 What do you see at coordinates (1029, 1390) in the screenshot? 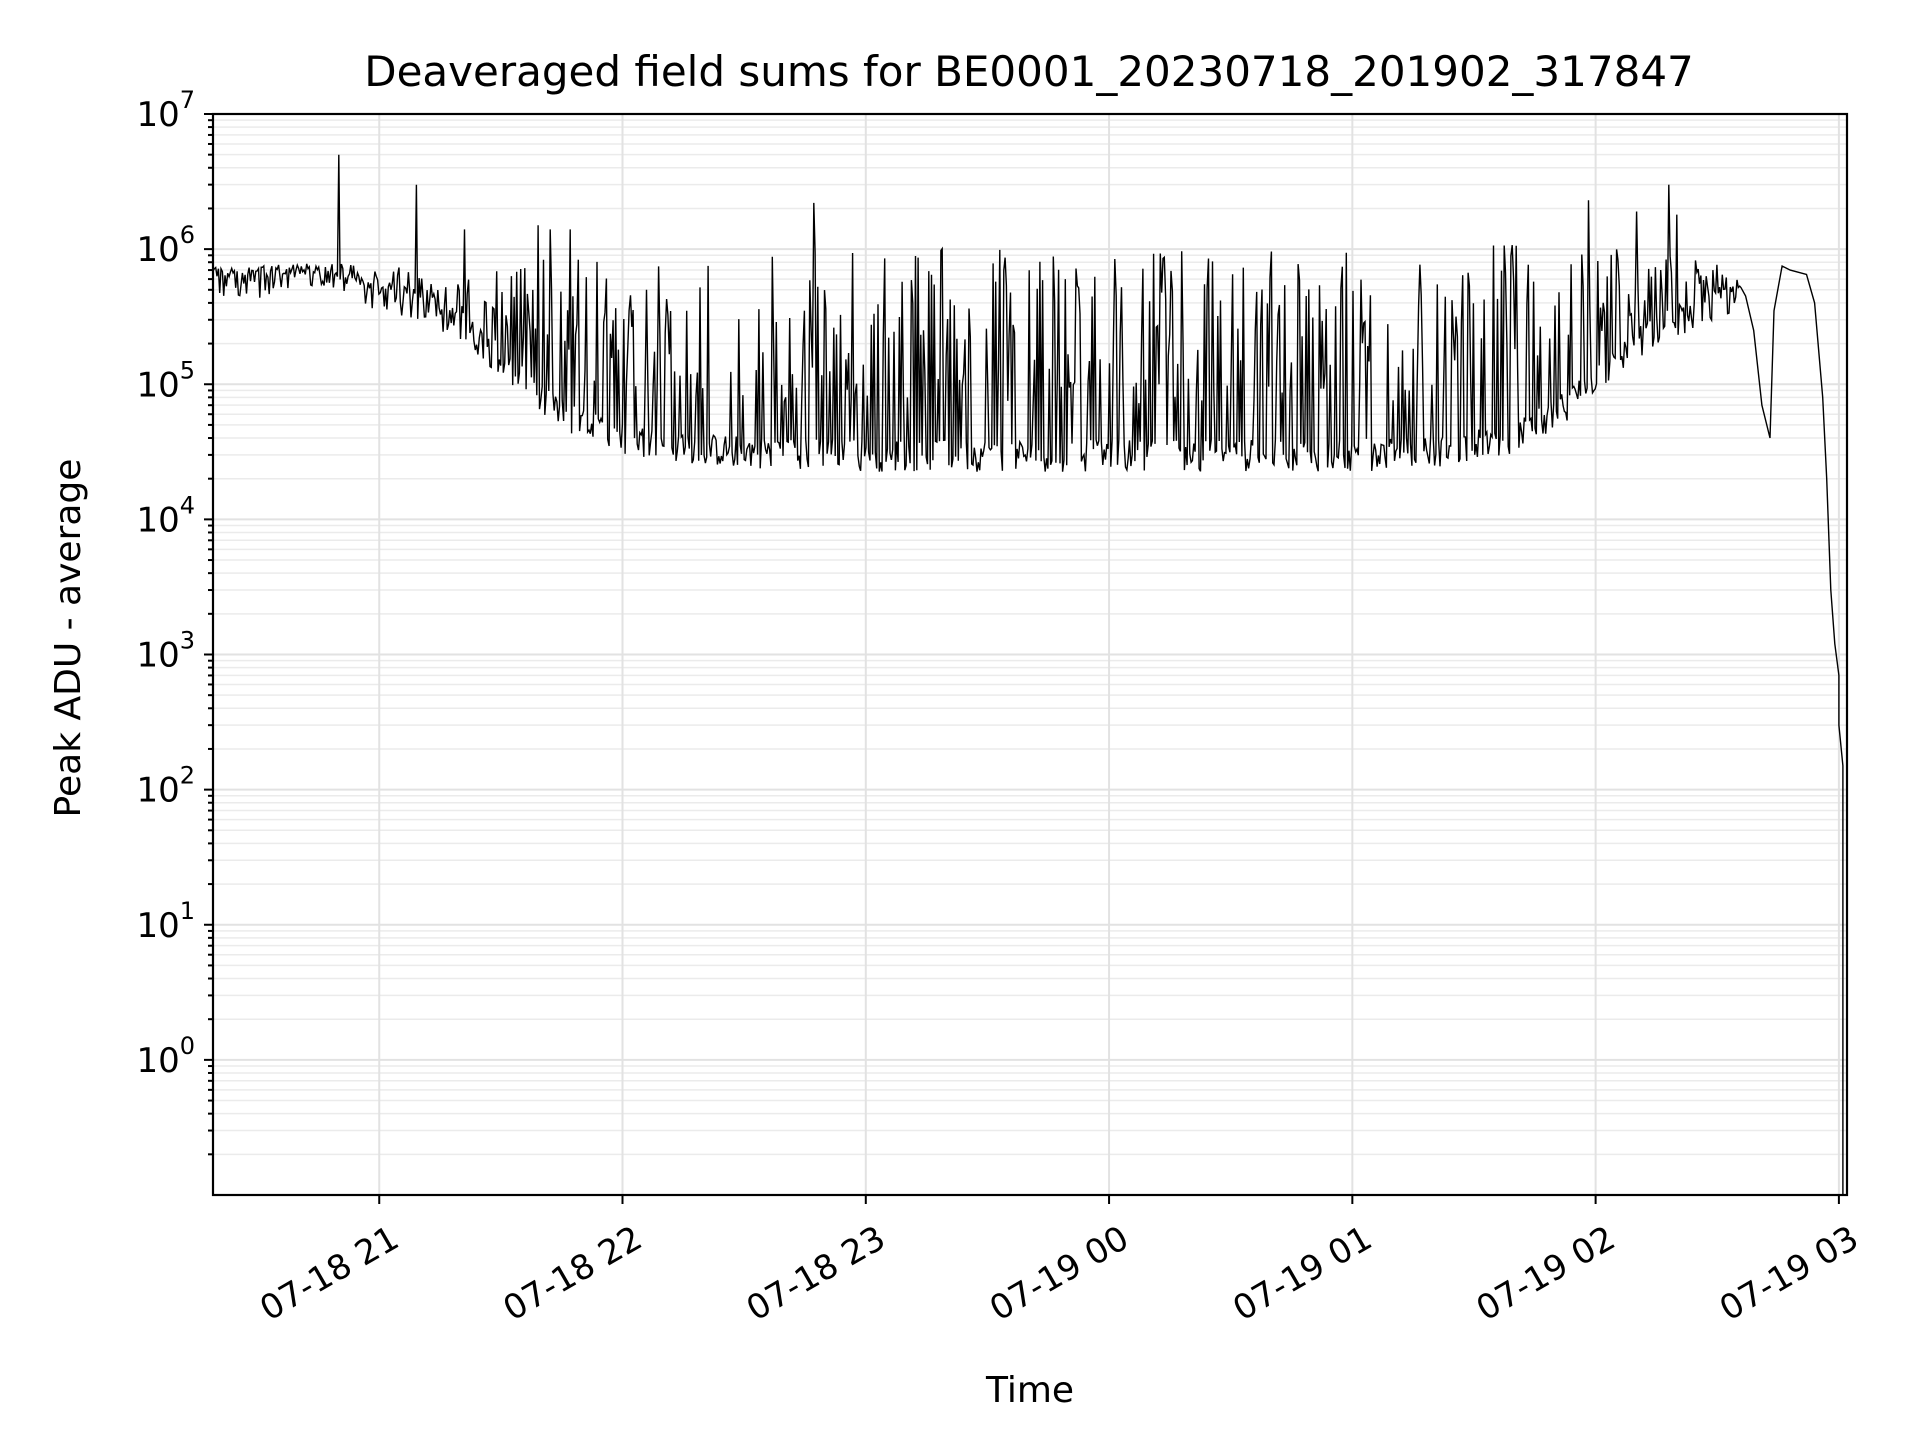
I see `x-axis-label: Time` at bounding box center [1029, 1390].